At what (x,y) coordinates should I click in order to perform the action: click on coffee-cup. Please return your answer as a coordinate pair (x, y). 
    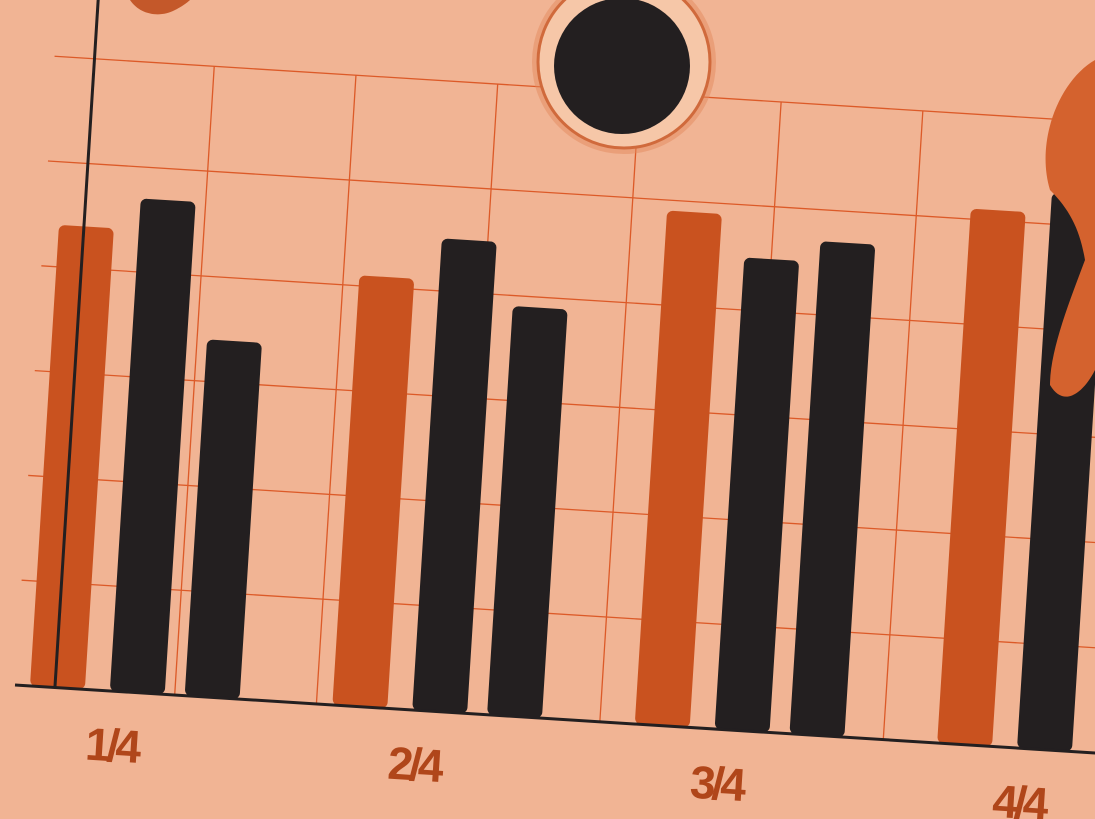
    Looking at the image, I should click on (624, 77).